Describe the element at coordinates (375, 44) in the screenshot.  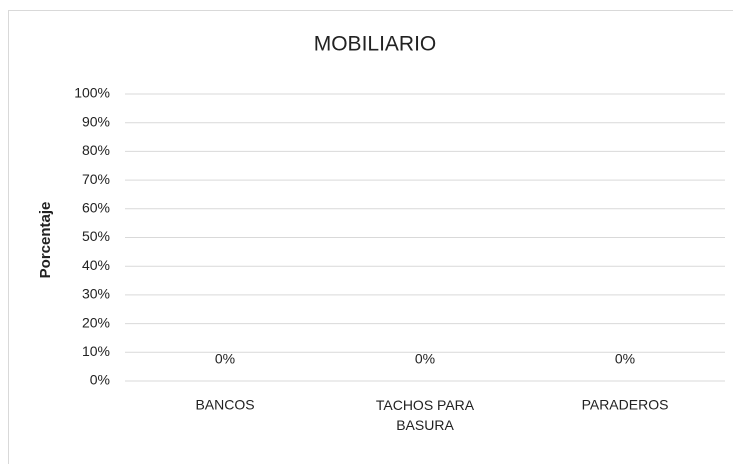
I see `chart-title: MOBILIARIO` at that location.